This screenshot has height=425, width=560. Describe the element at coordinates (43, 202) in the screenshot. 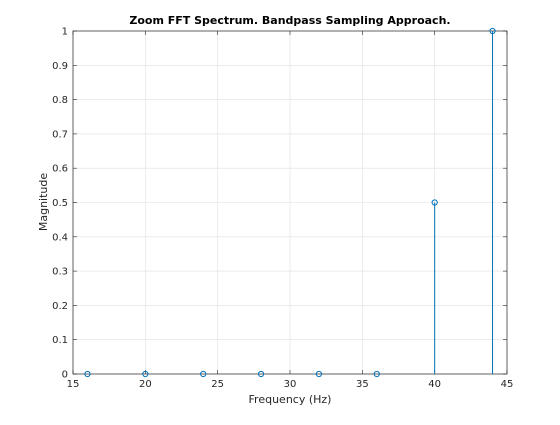

I see `y-axis-title: Magnitude` at that location.